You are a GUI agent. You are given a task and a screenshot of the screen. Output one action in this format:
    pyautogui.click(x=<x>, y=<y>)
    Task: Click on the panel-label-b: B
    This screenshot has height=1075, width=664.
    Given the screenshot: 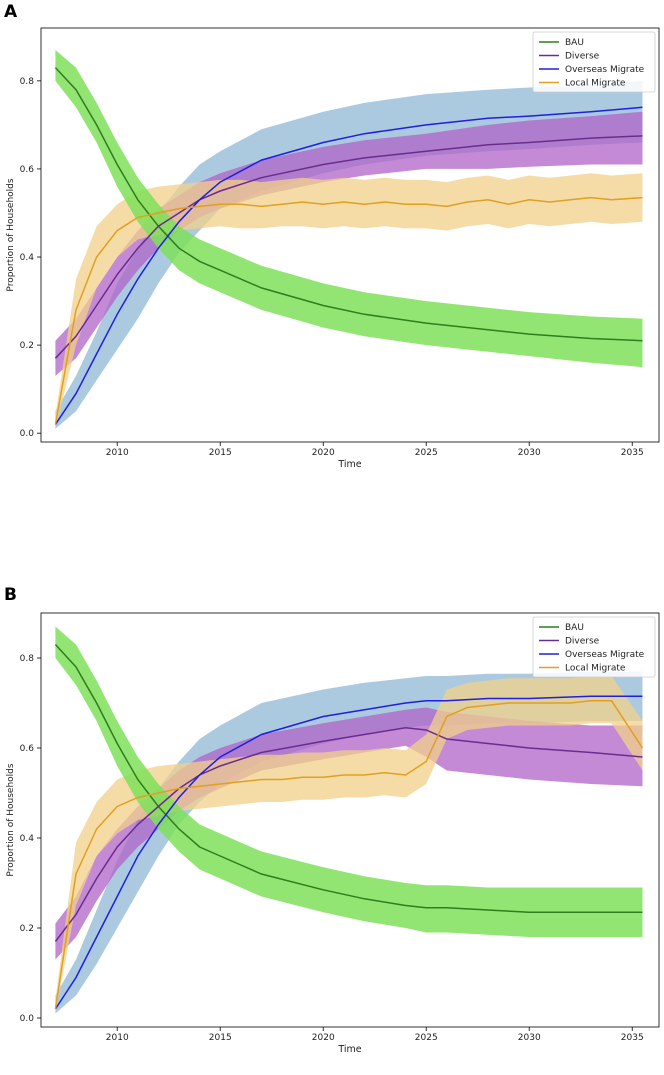 What is the action you would take?
    pyautogui.click(x=10, y=595)
    